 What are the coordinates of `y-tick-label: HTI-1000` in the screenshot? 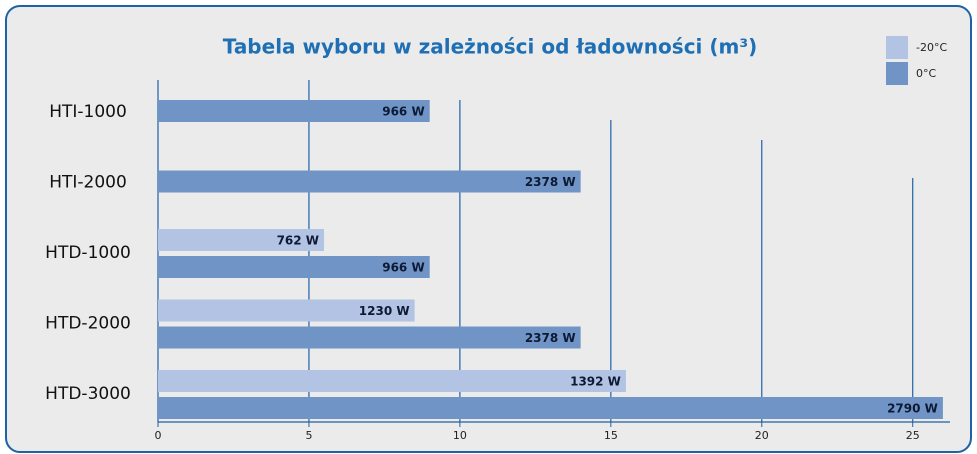 It's located at (88, 112).